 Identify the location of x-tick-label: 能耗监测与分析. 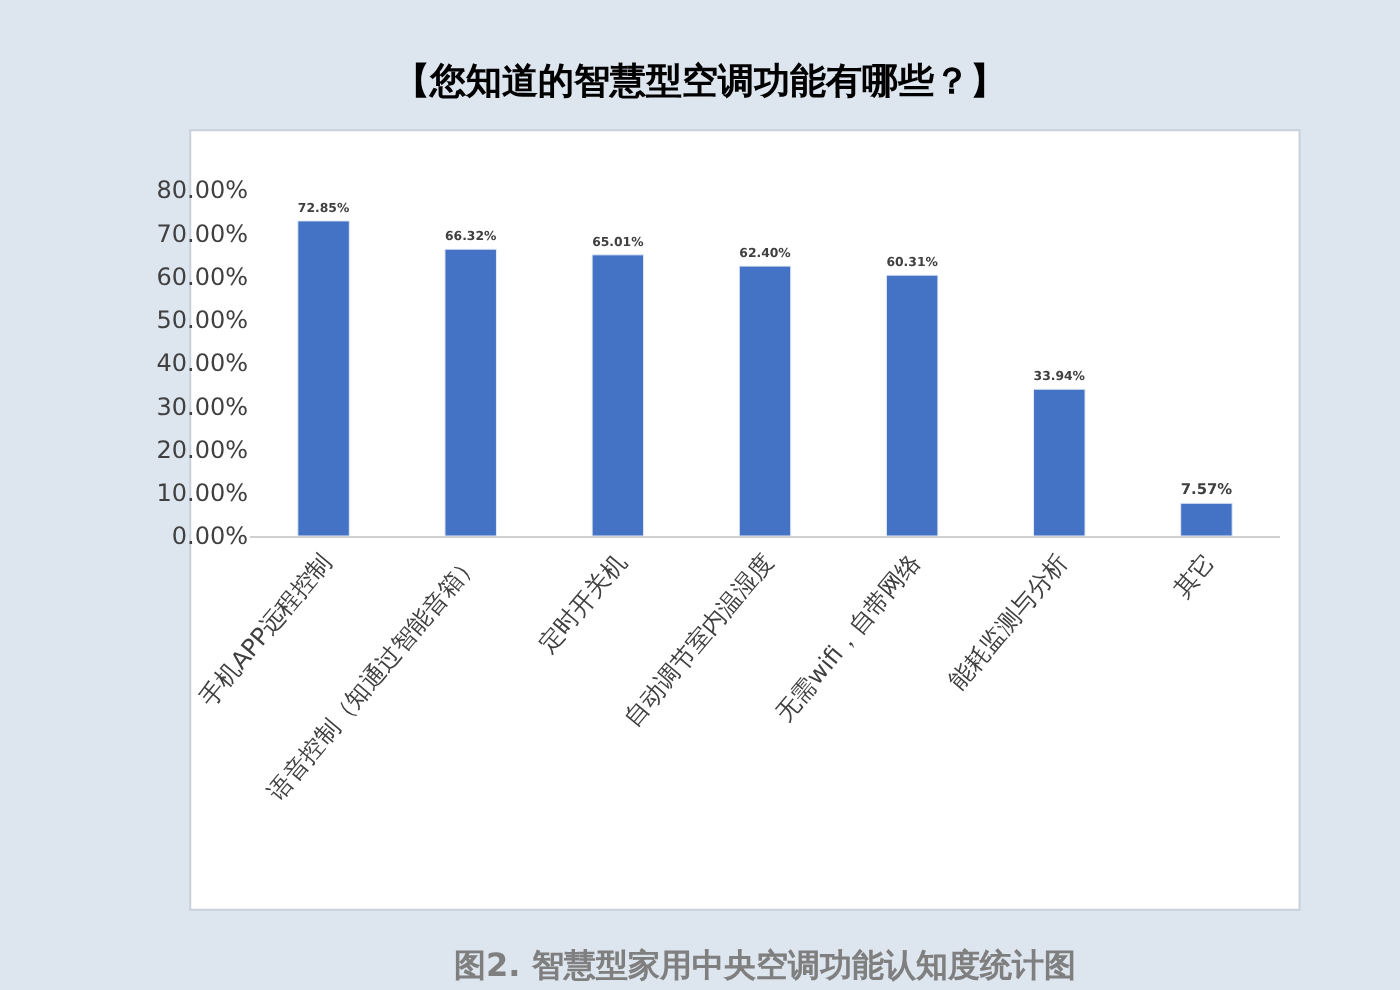
(1008, 622).